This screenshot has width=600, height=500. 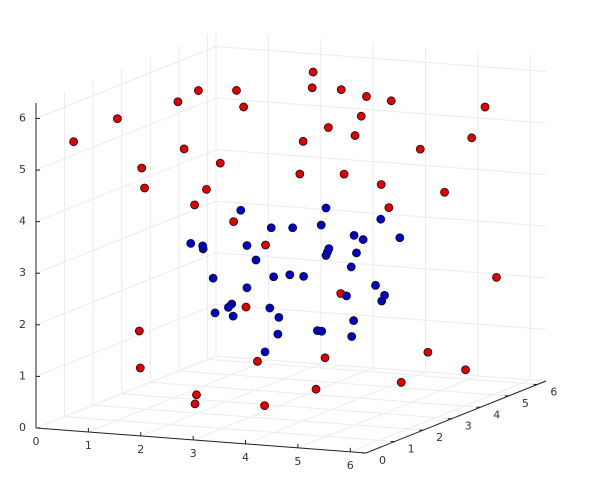 I want to click on z-tick-label: 5, so click(x=22, y=169).